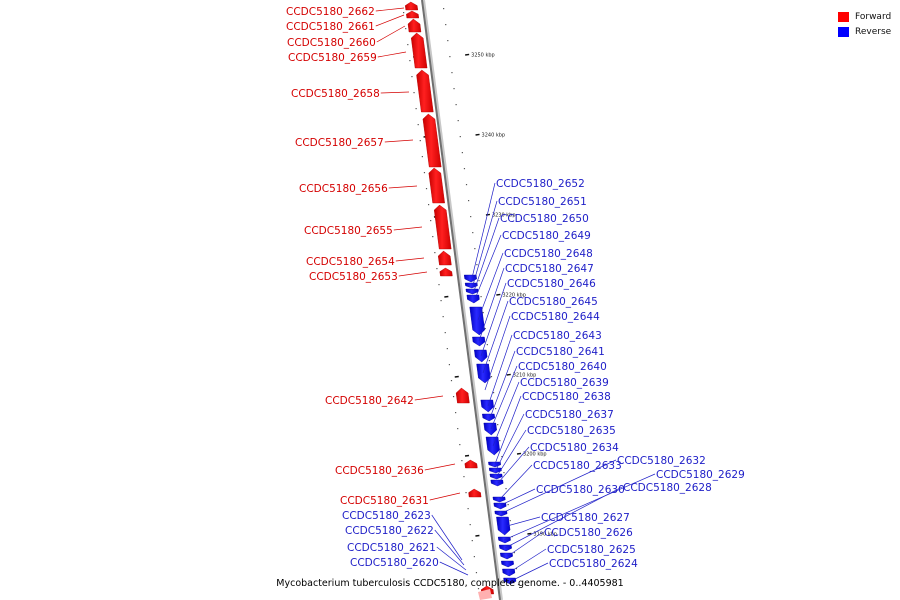 This screenshot has width=900, height=600. Describe the element at coordinates (580, 490) in the screenshot. I see `gene-label: CCDC5180_2630` at that location.